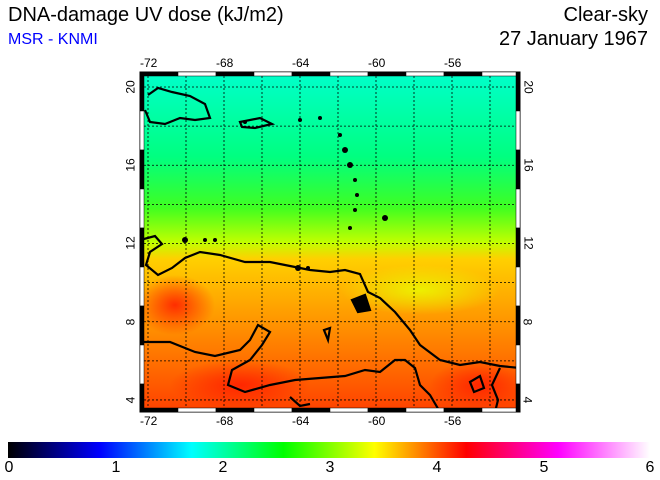 The width and height of the screenshot is (660, 480). Describe the element at coordinates (573, 39) in the screenshot. I see `date-label: 27 January 1967` at that location.